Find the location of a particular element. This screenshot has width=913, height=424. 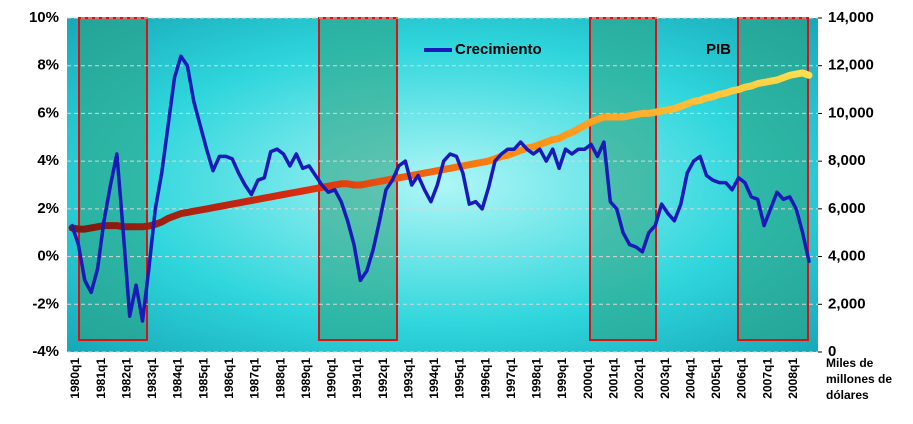

x-tick-label: 2001q1 is located at coordinates (614, 378).